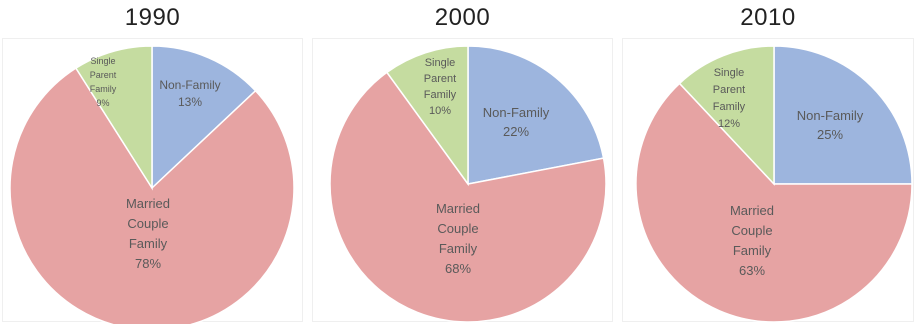  What do you see at coordinates (729, 98) in the screenshot?
I see `slice-label-single-parent-family: Single Parent Family 12%` at bounding box center [729, 98].